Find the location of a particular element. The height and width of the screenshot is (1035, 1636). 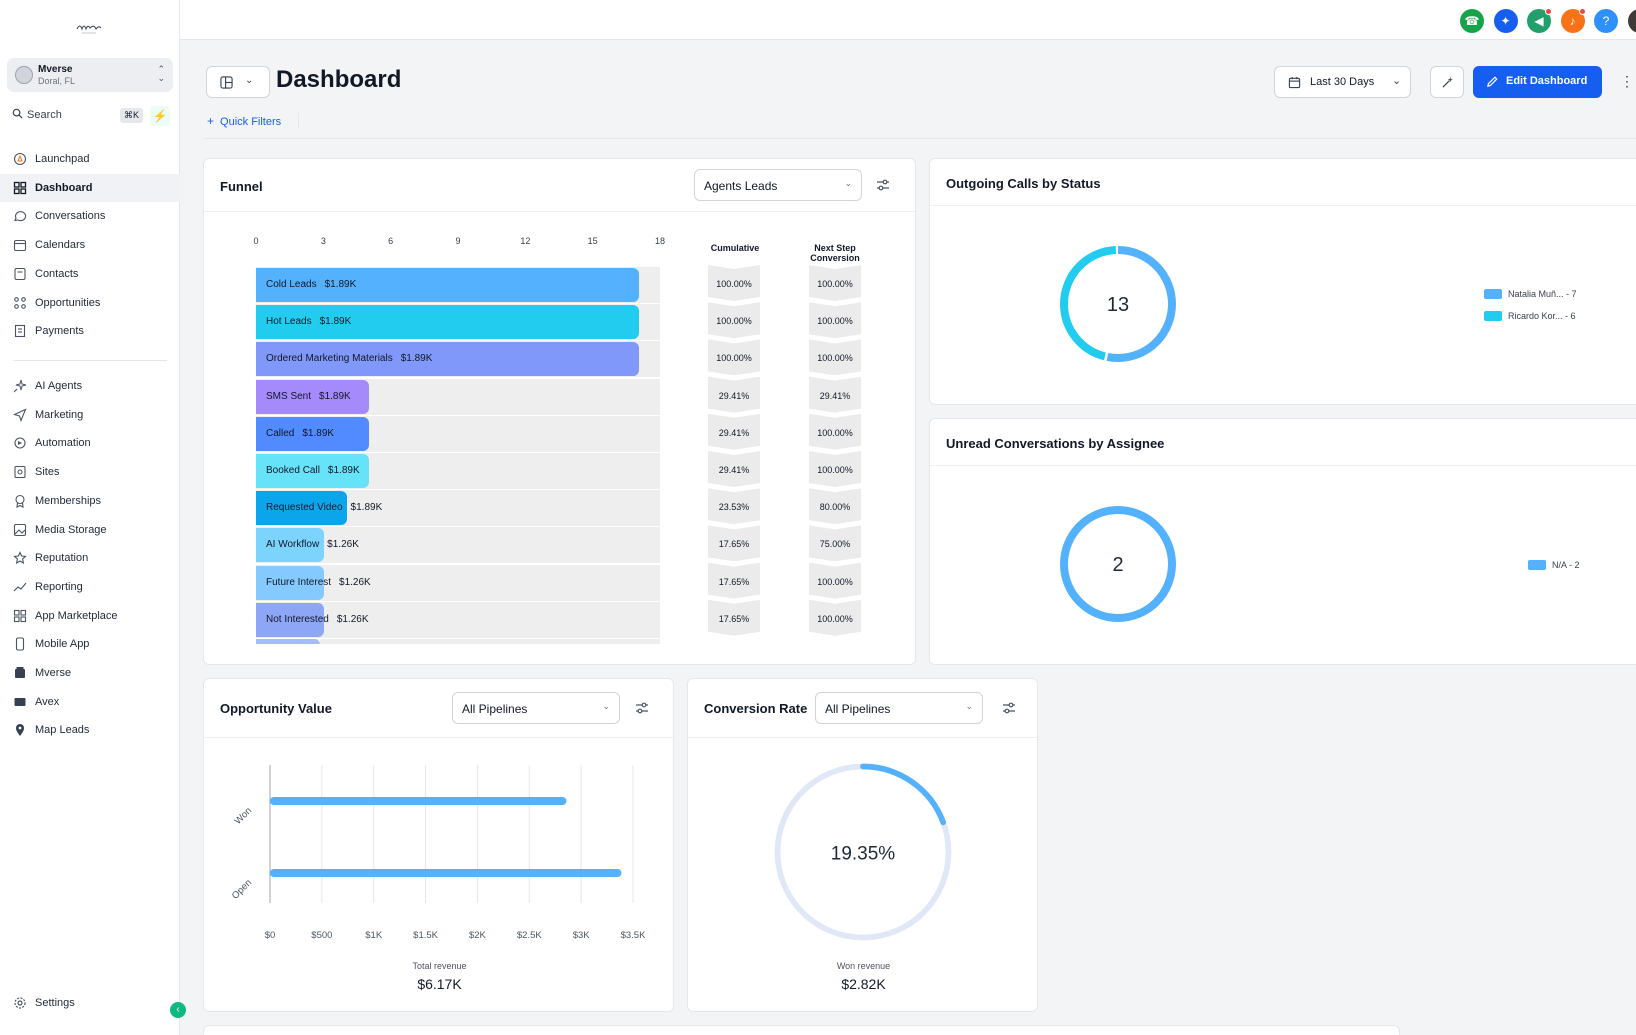

divider is located at coordinates (298, 121).